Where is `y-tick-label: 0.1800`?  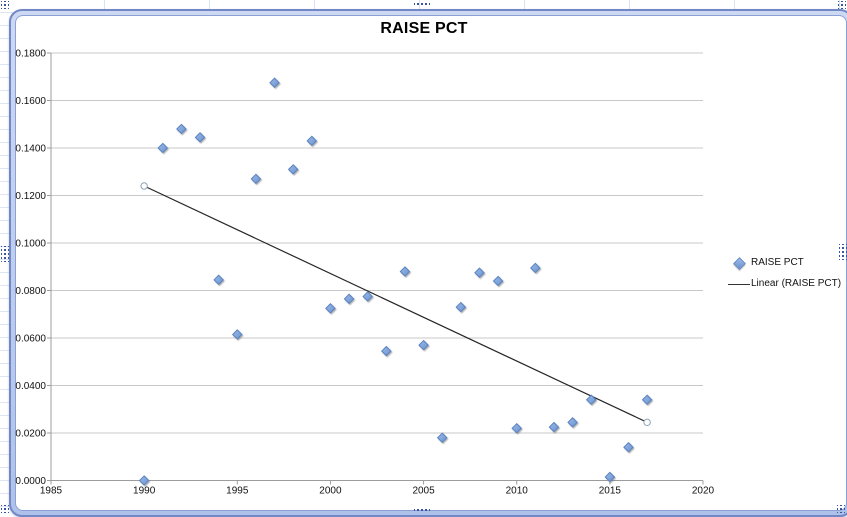
y-tick-label: 0.1800 is located at coordinates (30, 54).